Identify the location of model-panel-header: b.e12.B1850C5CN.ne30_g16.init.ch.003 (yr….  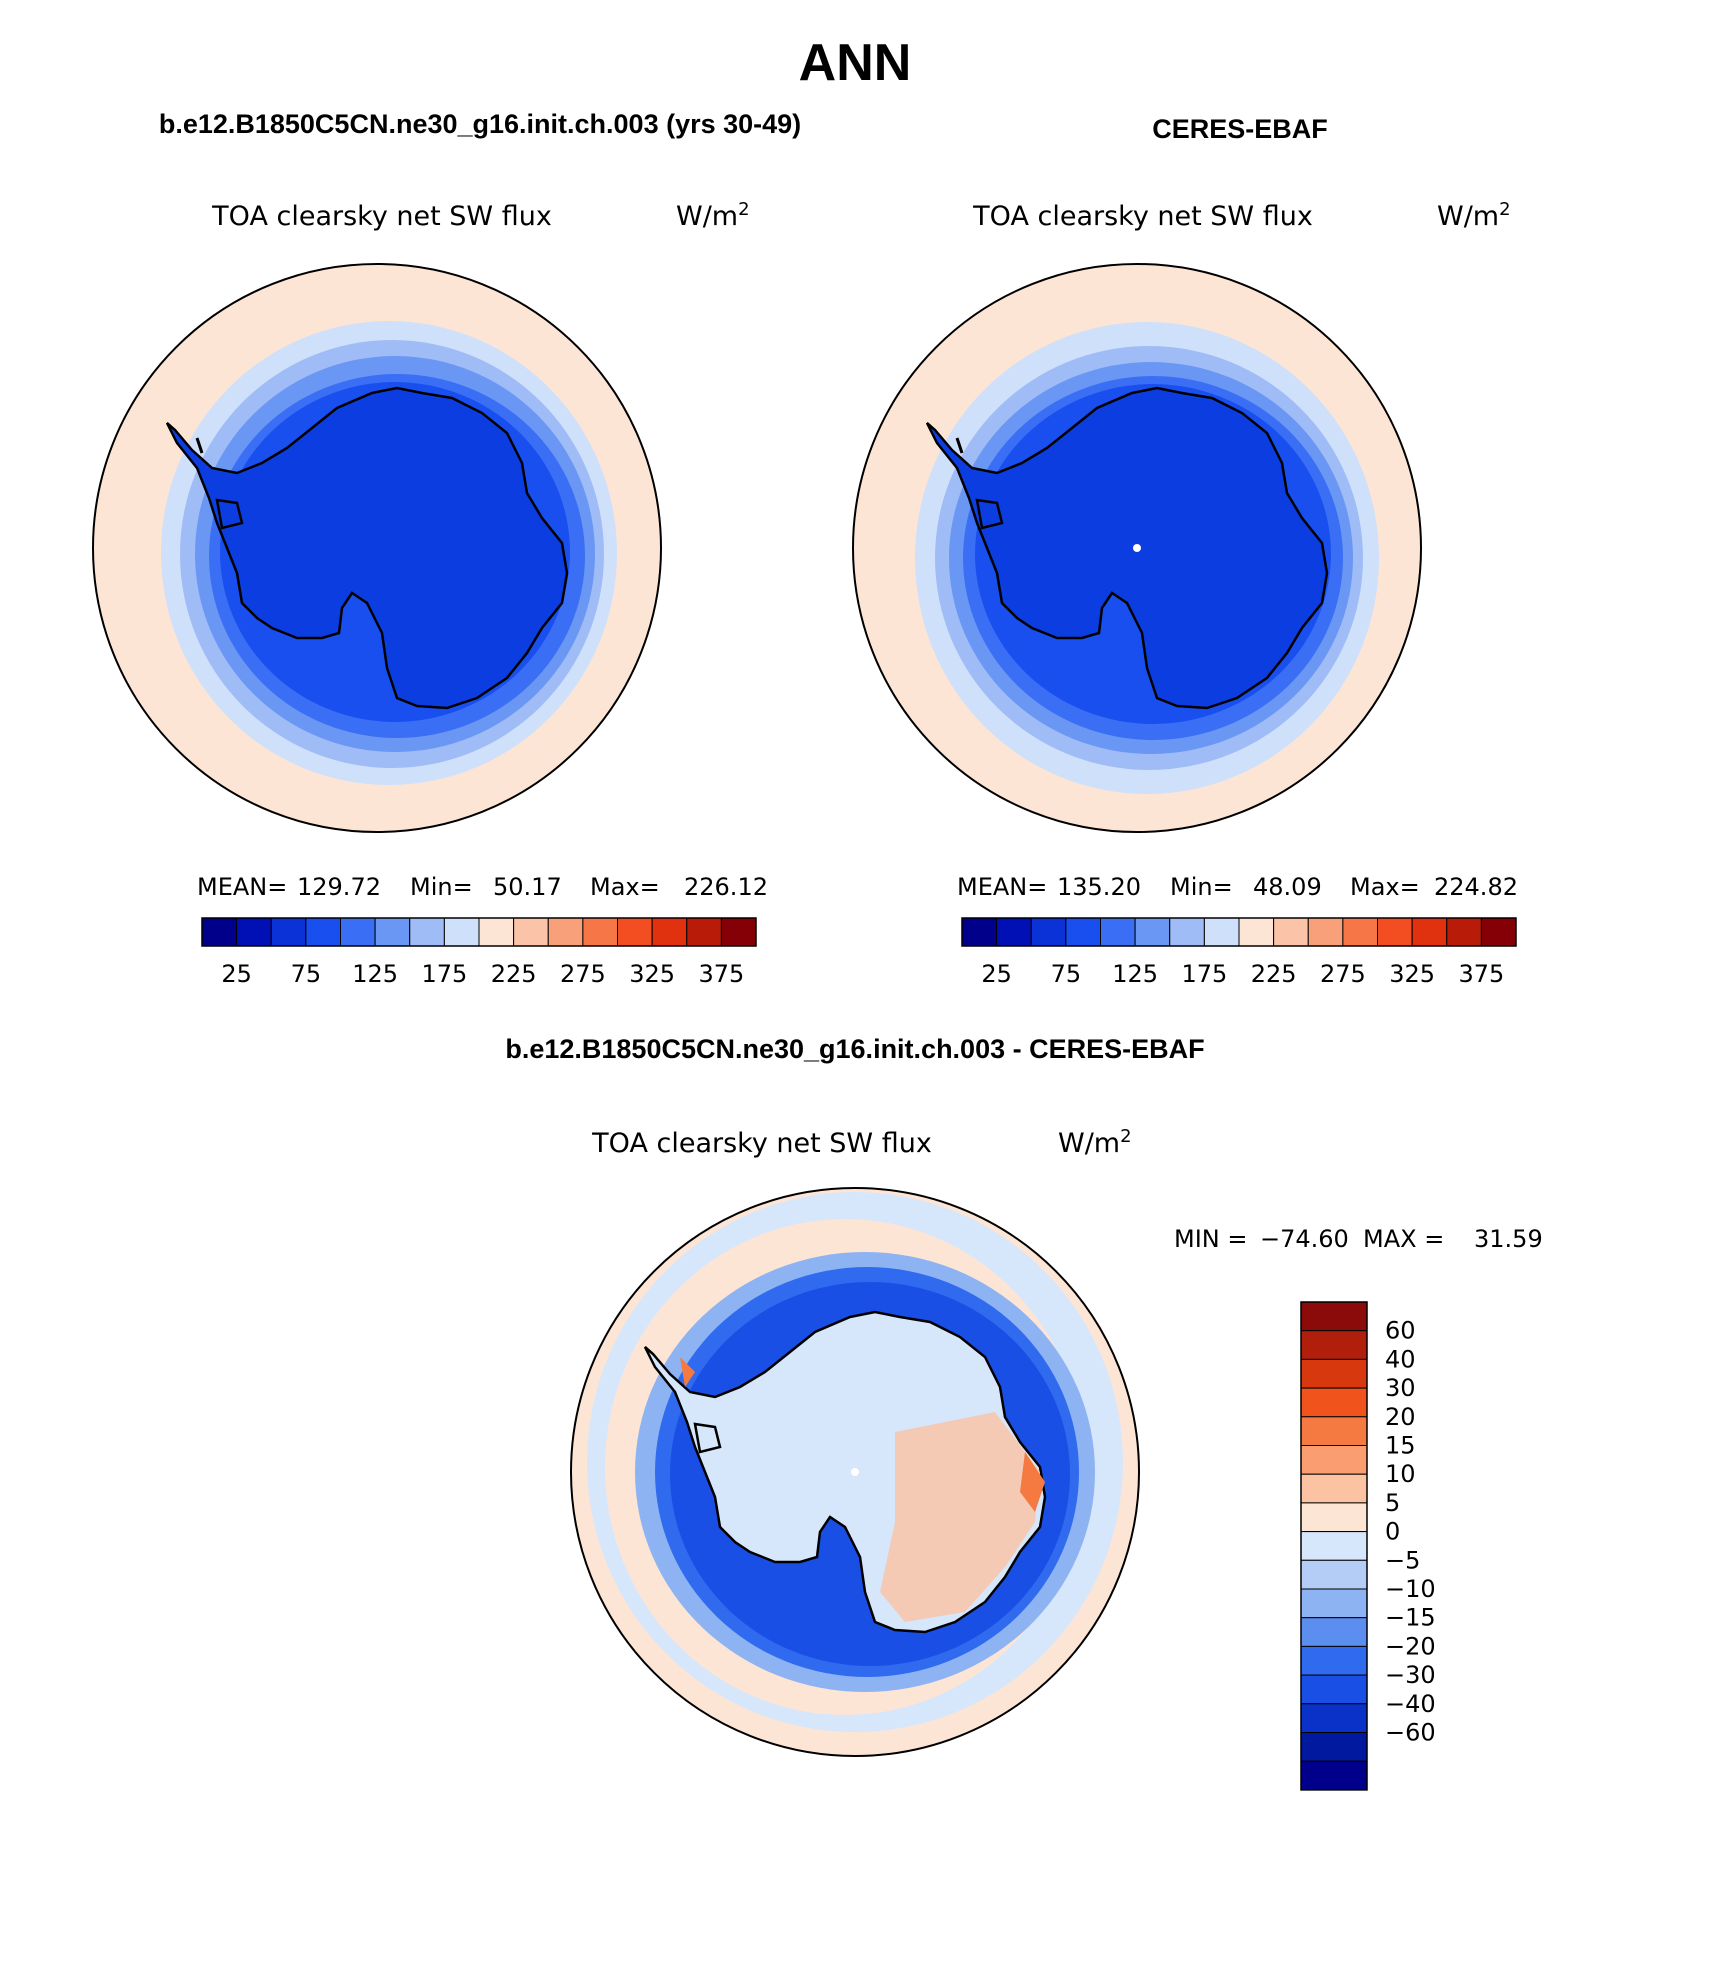
(480, 124).